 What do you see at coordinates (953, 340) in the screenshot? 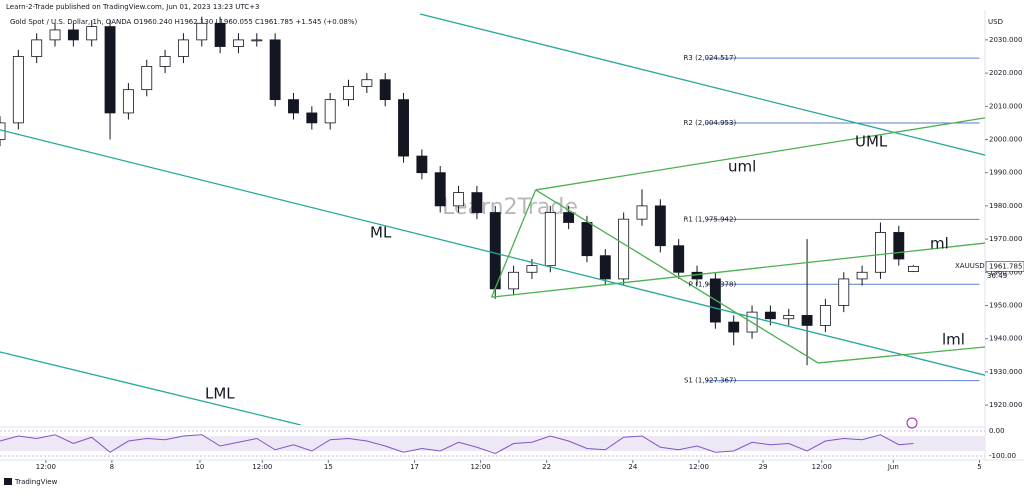
I see `trend-label: lml` at bounding box center [953, 340].